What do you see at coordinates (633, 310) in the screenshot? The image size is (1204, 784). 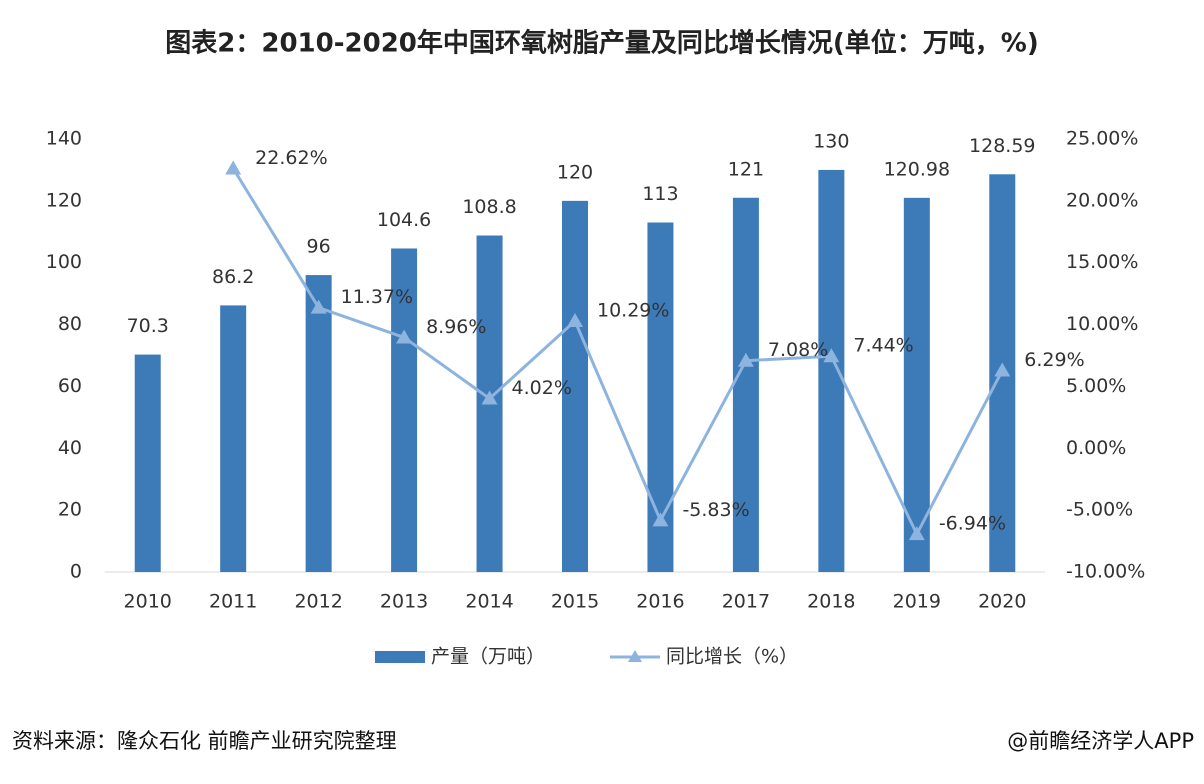 I see `line-label: 10.29%` at bounding box center [633, 310].